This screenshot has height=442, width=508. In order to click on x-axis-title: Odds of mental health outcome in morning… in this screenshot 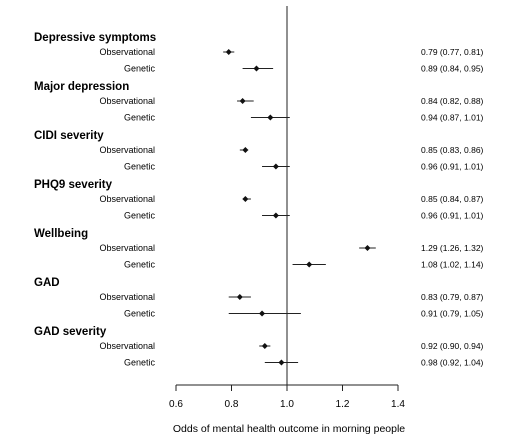, I will do `click(289, 429)`.